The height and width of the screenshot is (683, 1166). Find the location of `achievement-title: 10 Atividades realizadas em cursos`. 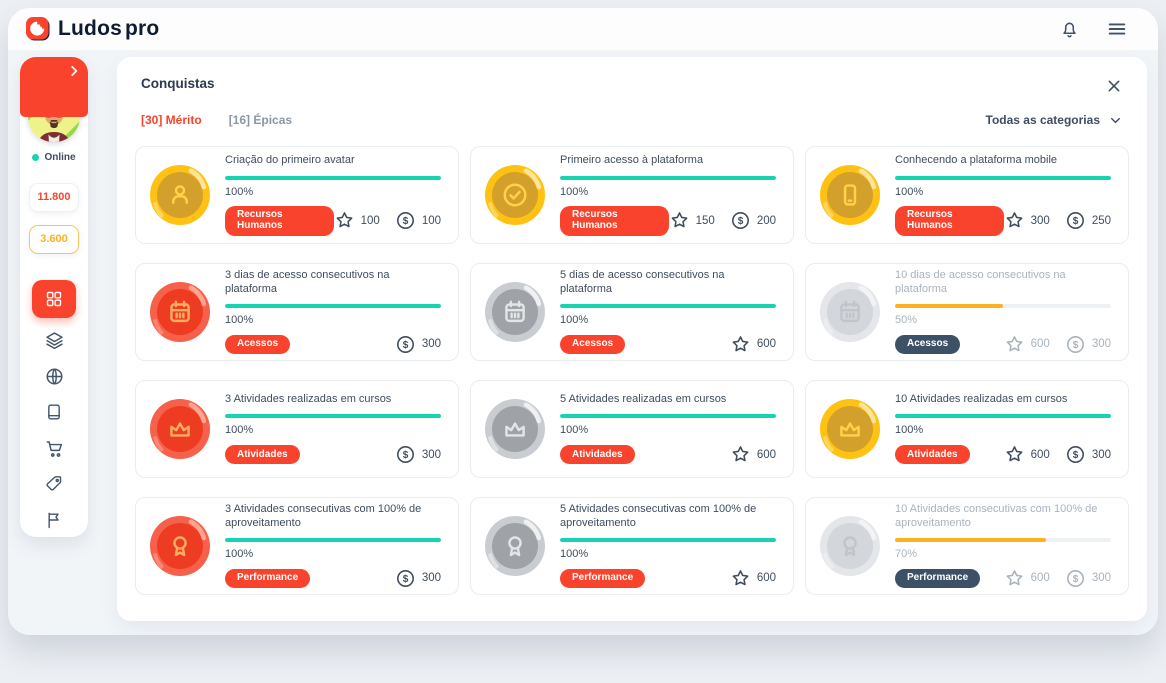

achievement-title: 10 Atividades realizadas em cursos is located at coordinates (981, 398).